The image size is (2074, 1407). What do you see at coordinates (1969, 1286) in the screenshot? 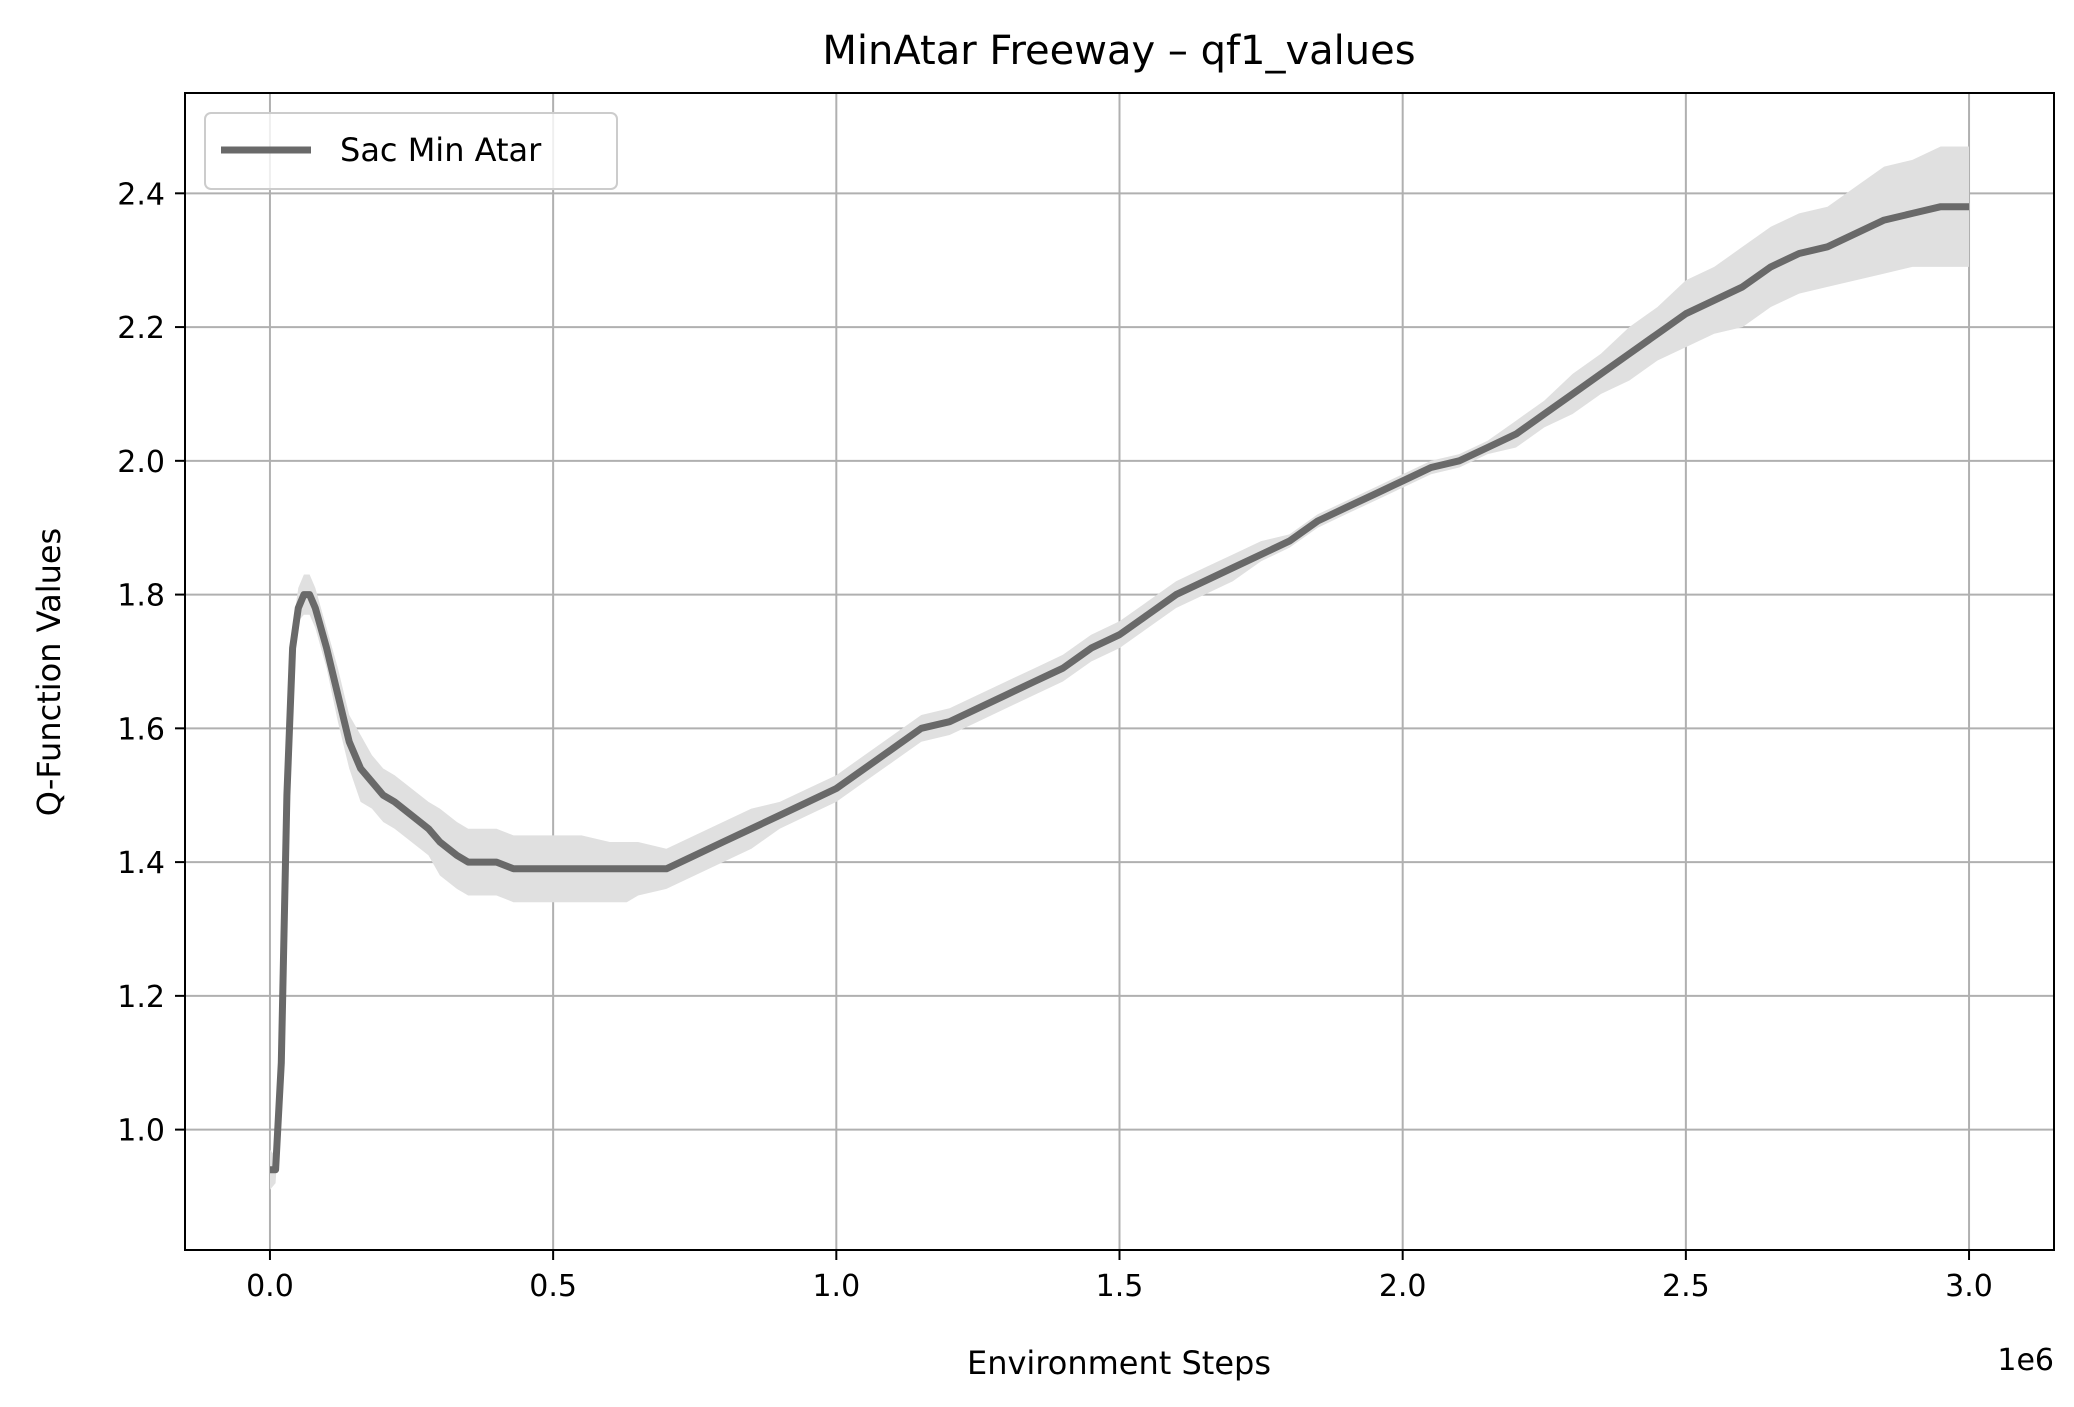
I see `x-tick-label: 3.0` at bounding box center [1969, 1286].